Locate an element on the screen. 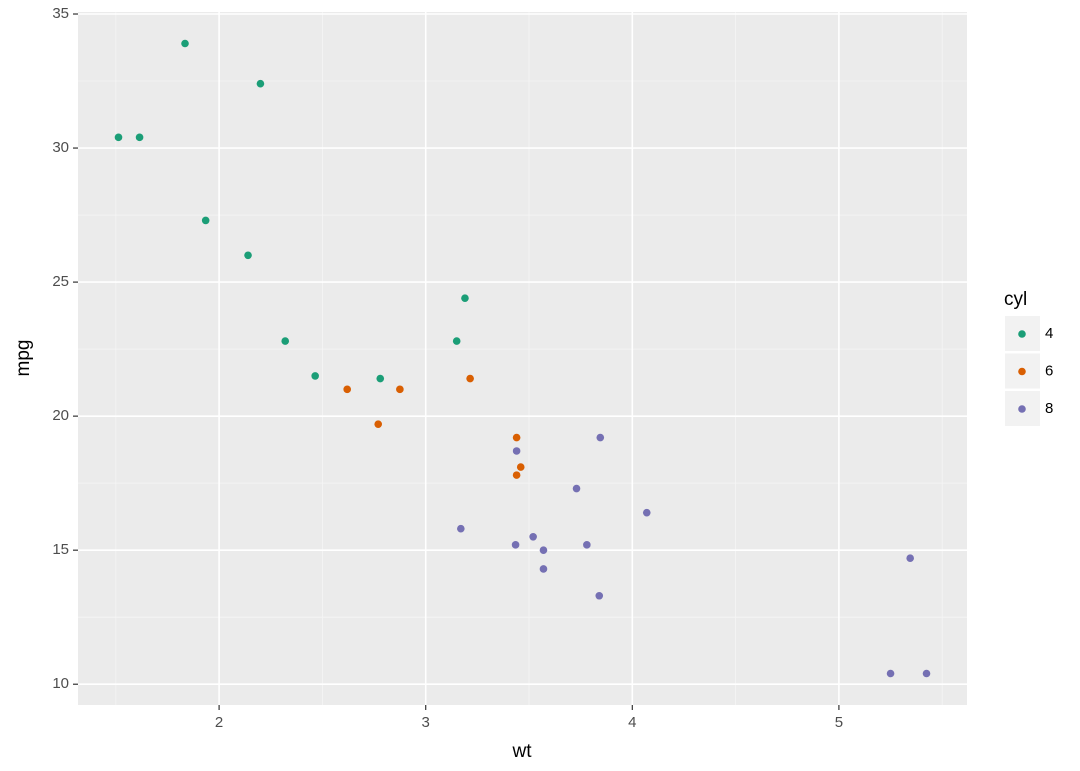 The height and width of the screenshot is (771, 1080). y-tick-label: 35 is located at coordinates (60, 13).